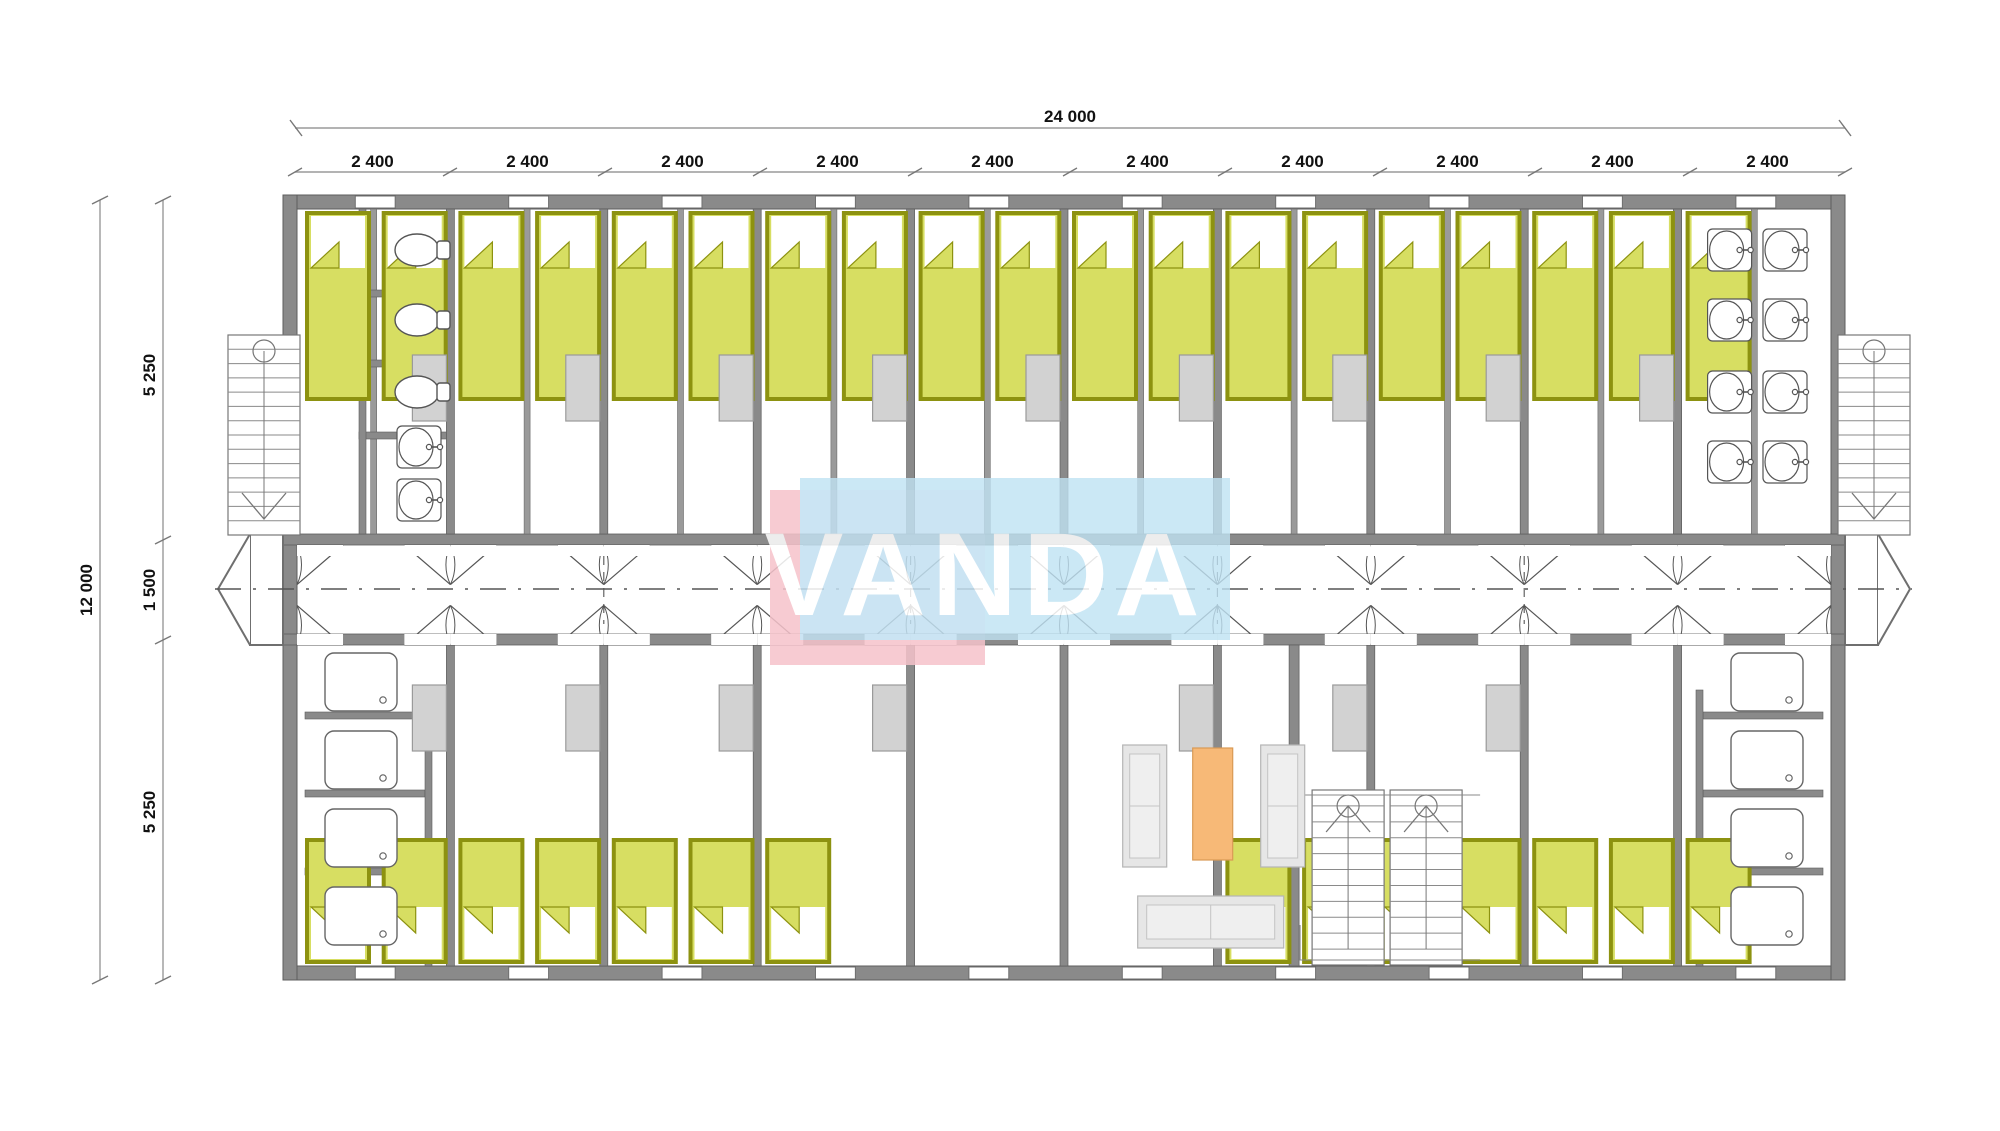 This screenshot has width=2000, height=1131. What do you see at coordinates (1348, 818) in the screenshot?
I see `stair-interior-a-arrow` at bounding box center [1348, 818].